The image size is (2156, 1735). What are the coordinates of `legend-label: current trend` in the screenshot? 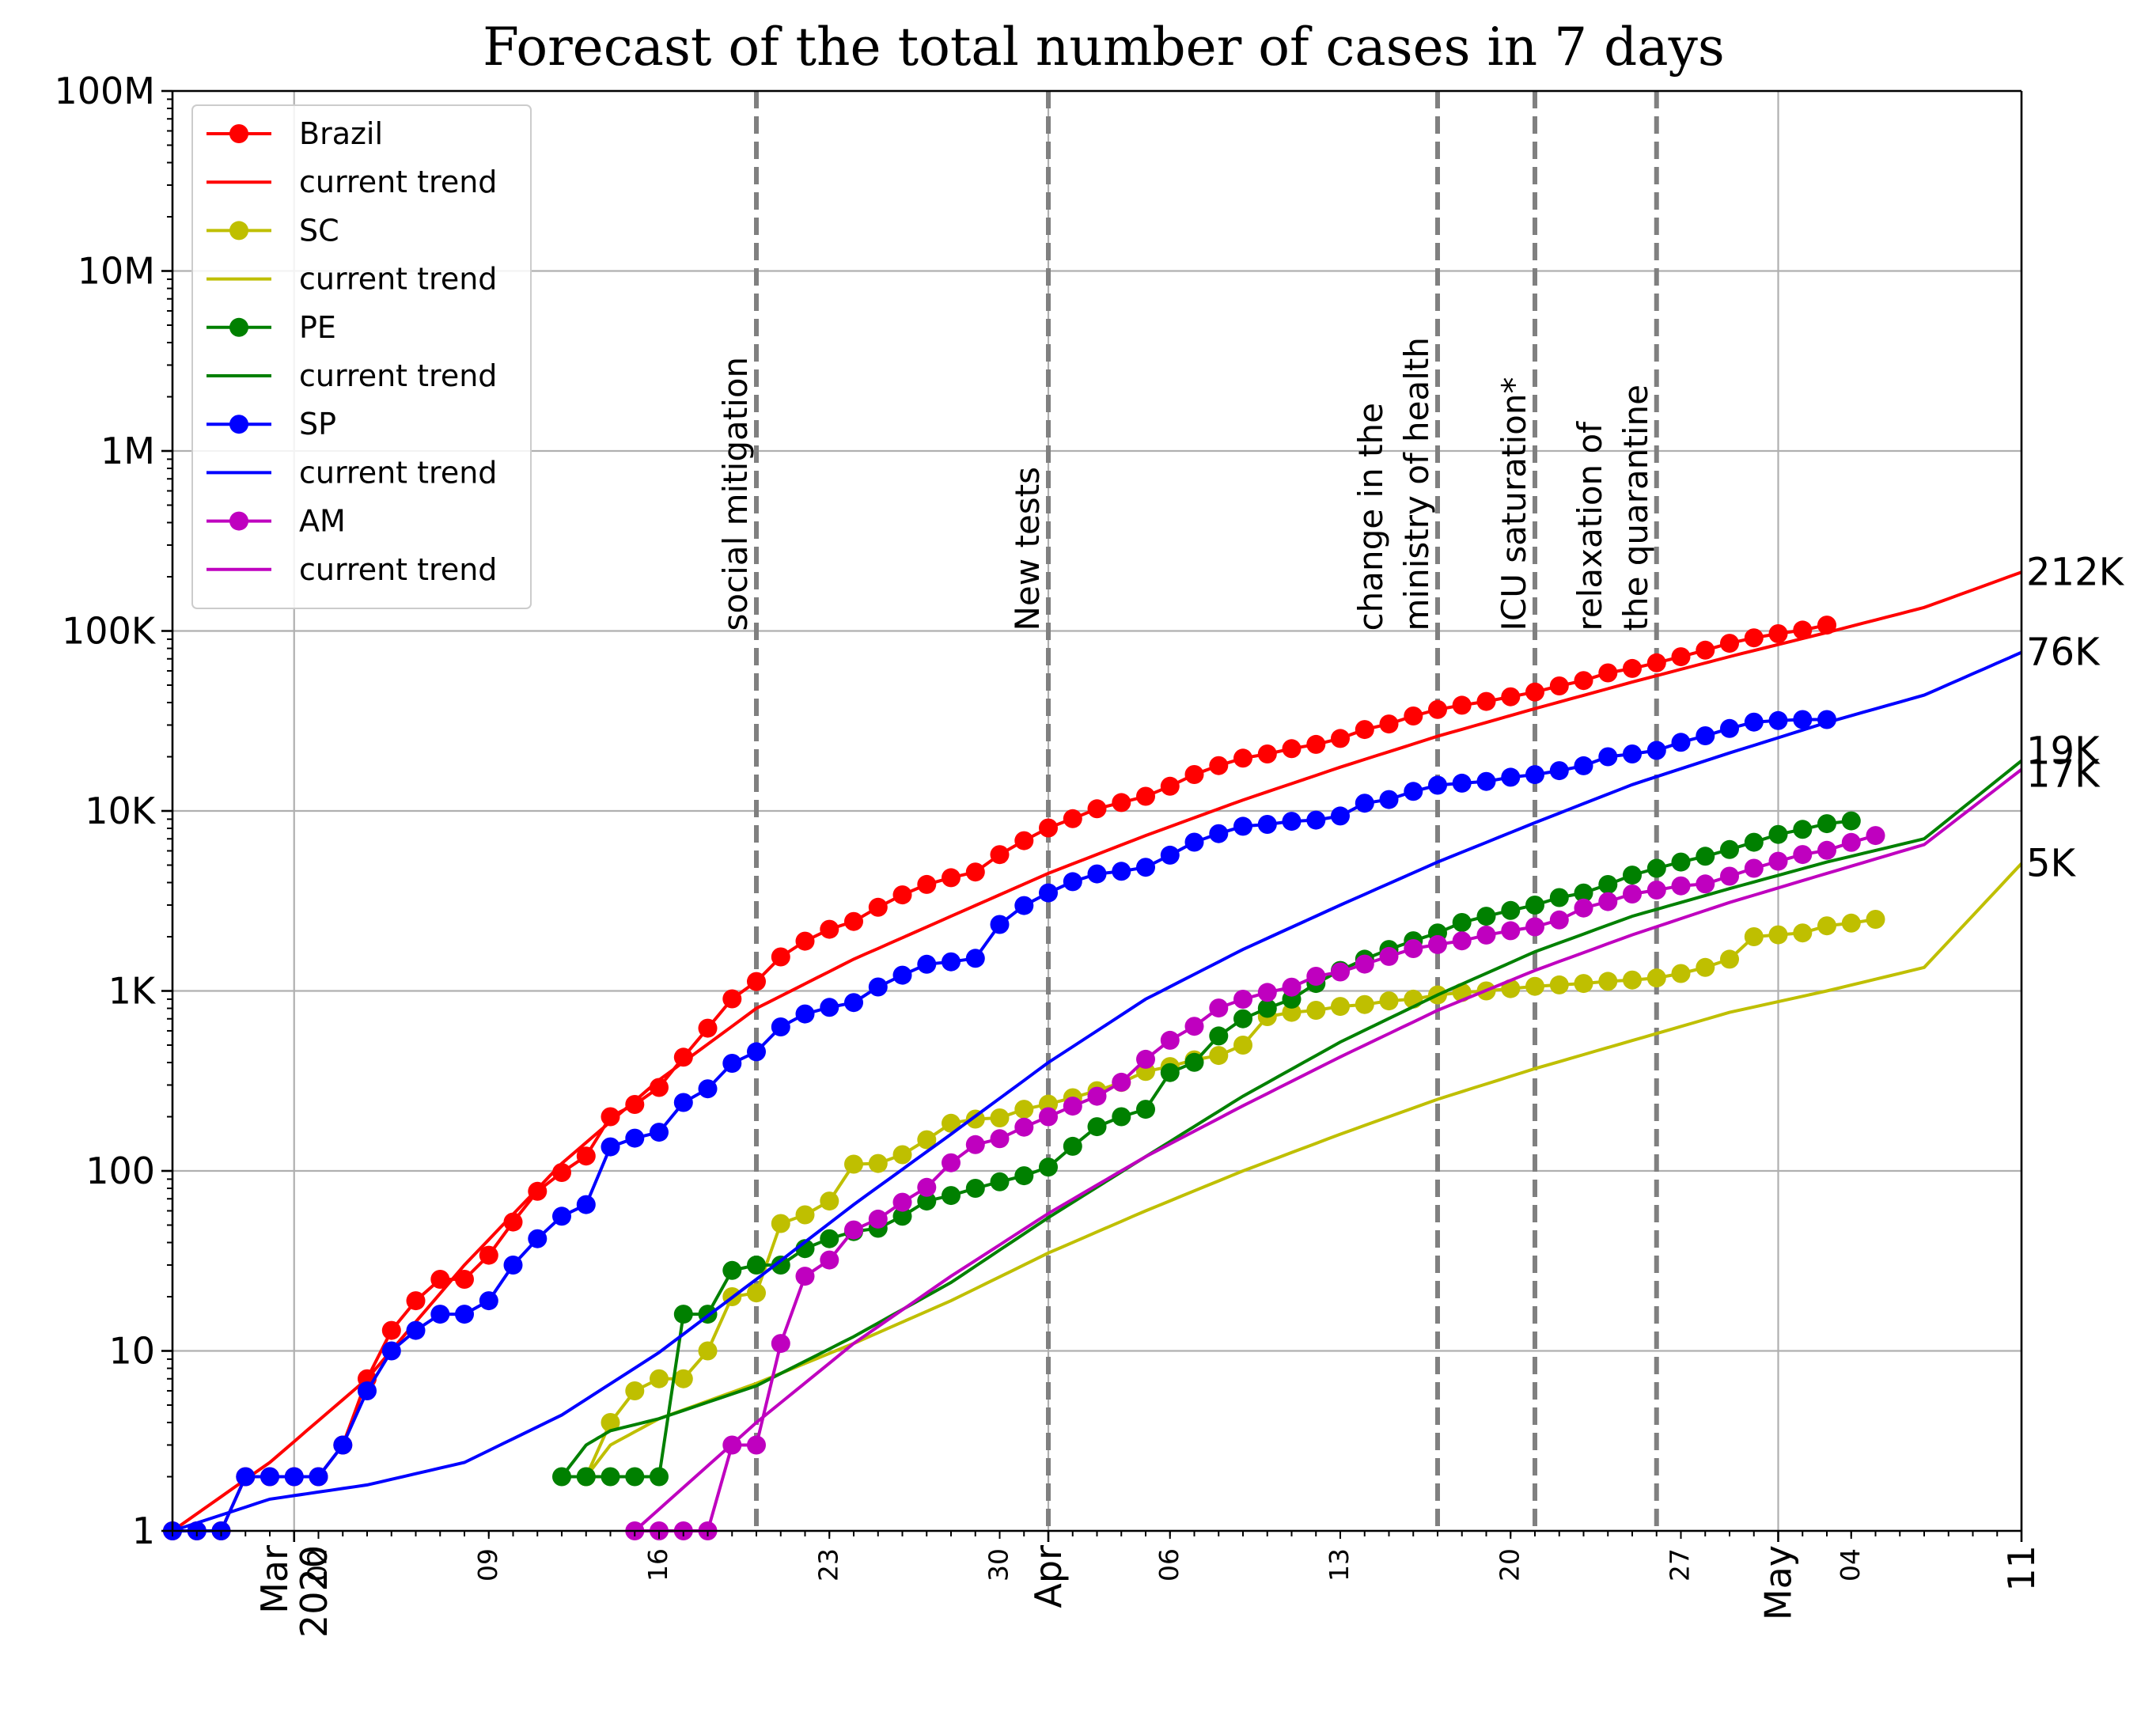 It's located at (398, 375).